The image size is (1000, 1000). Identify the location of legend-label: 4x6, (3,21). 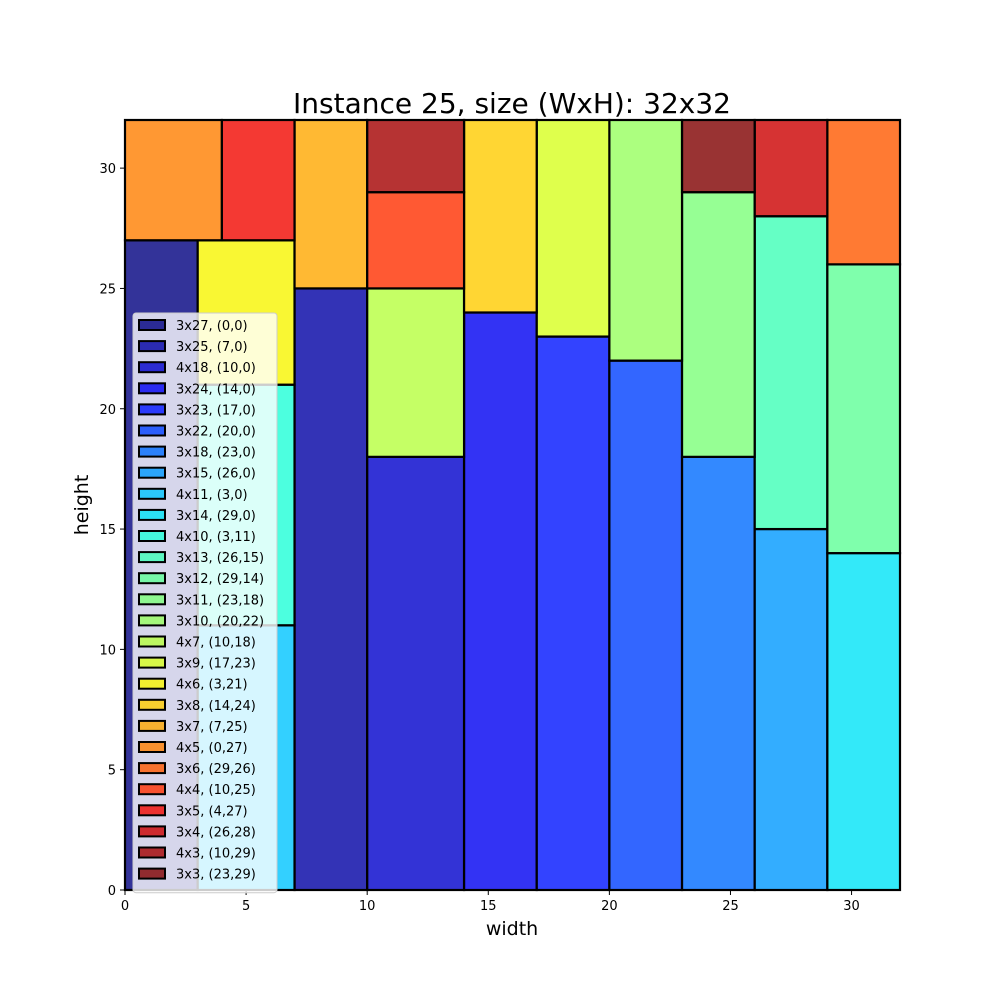
(212, 685).